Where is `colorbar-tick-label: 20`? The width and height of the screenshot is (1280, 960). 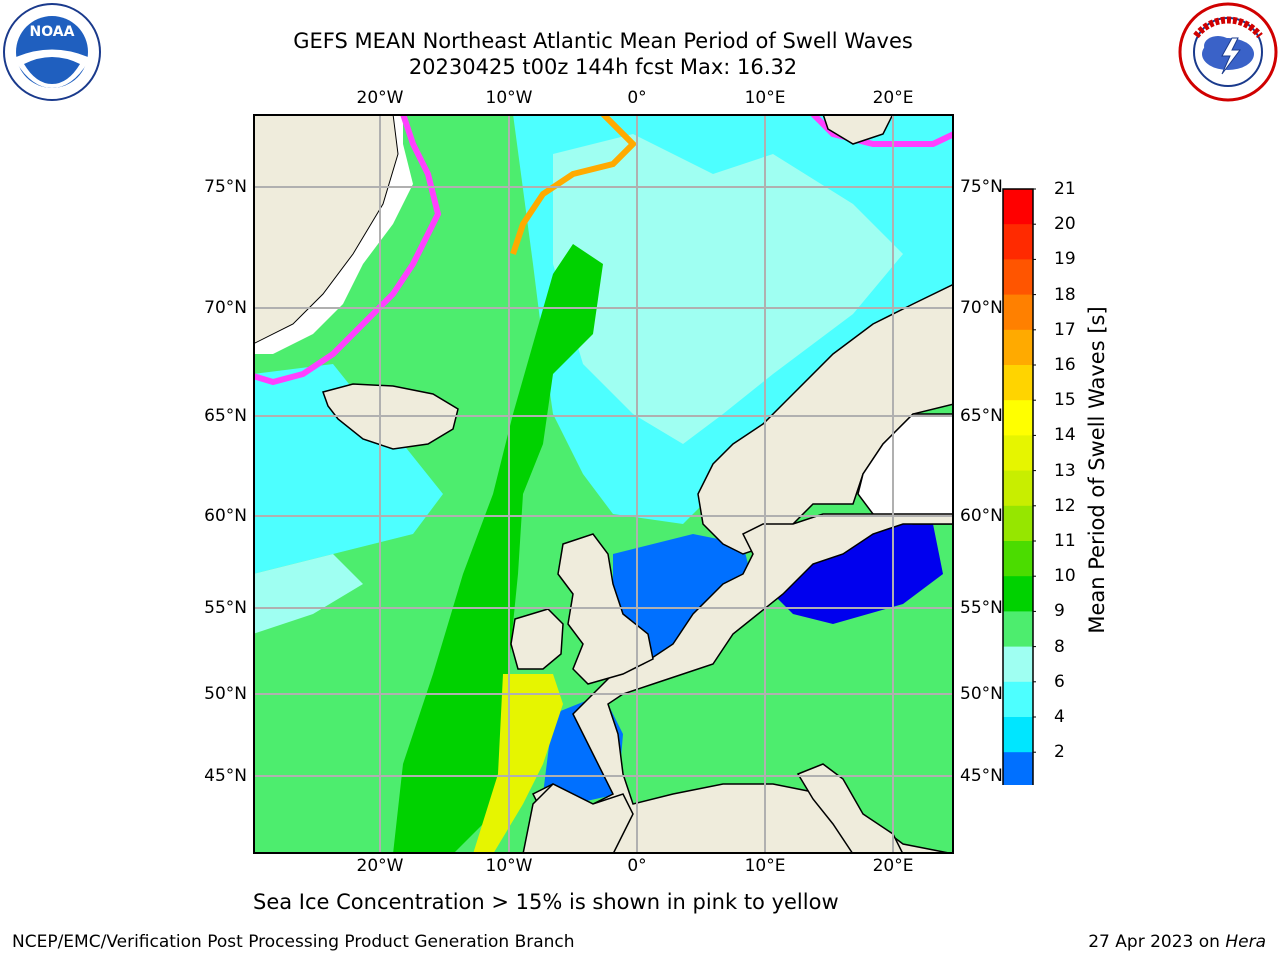 colorbar-tick-label: 20 is located at coordinates (1065, 224).